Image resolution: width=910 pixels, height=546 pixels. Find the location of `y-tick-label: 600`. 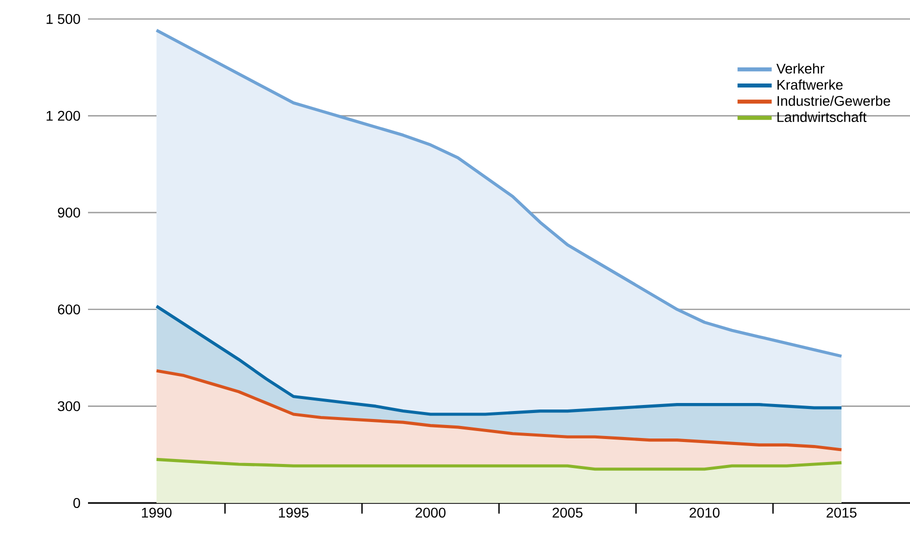

y-tick-label: 600 is located at coordinates (69, 309).